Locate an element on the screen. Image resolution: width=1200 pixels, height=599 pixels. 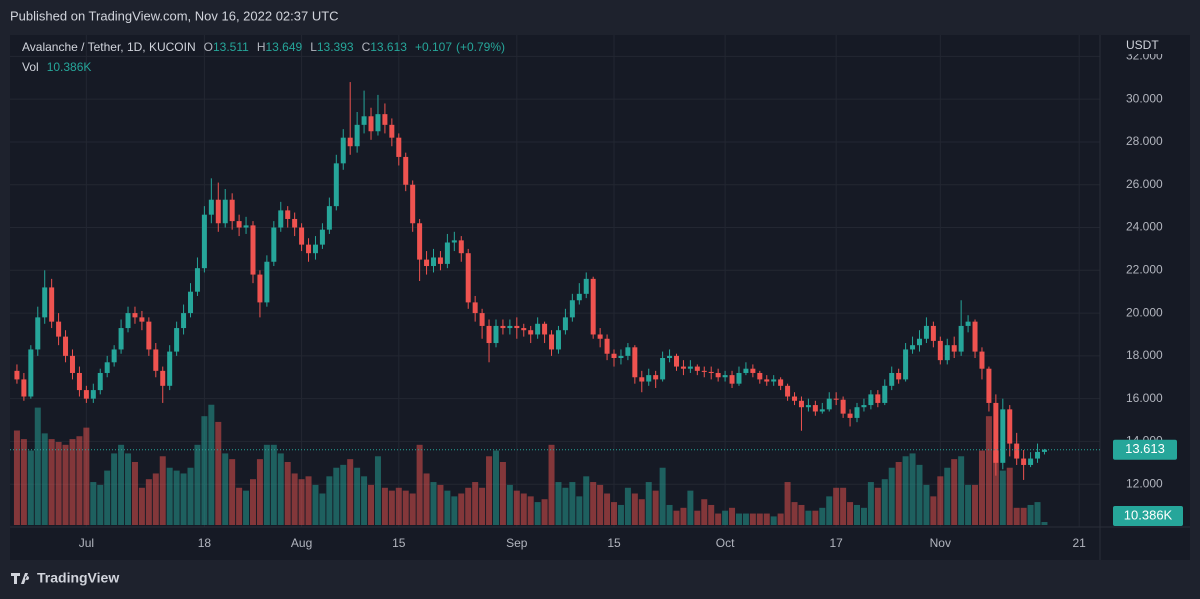
x-tick-label: Jul is located at coordinates (86, 543).